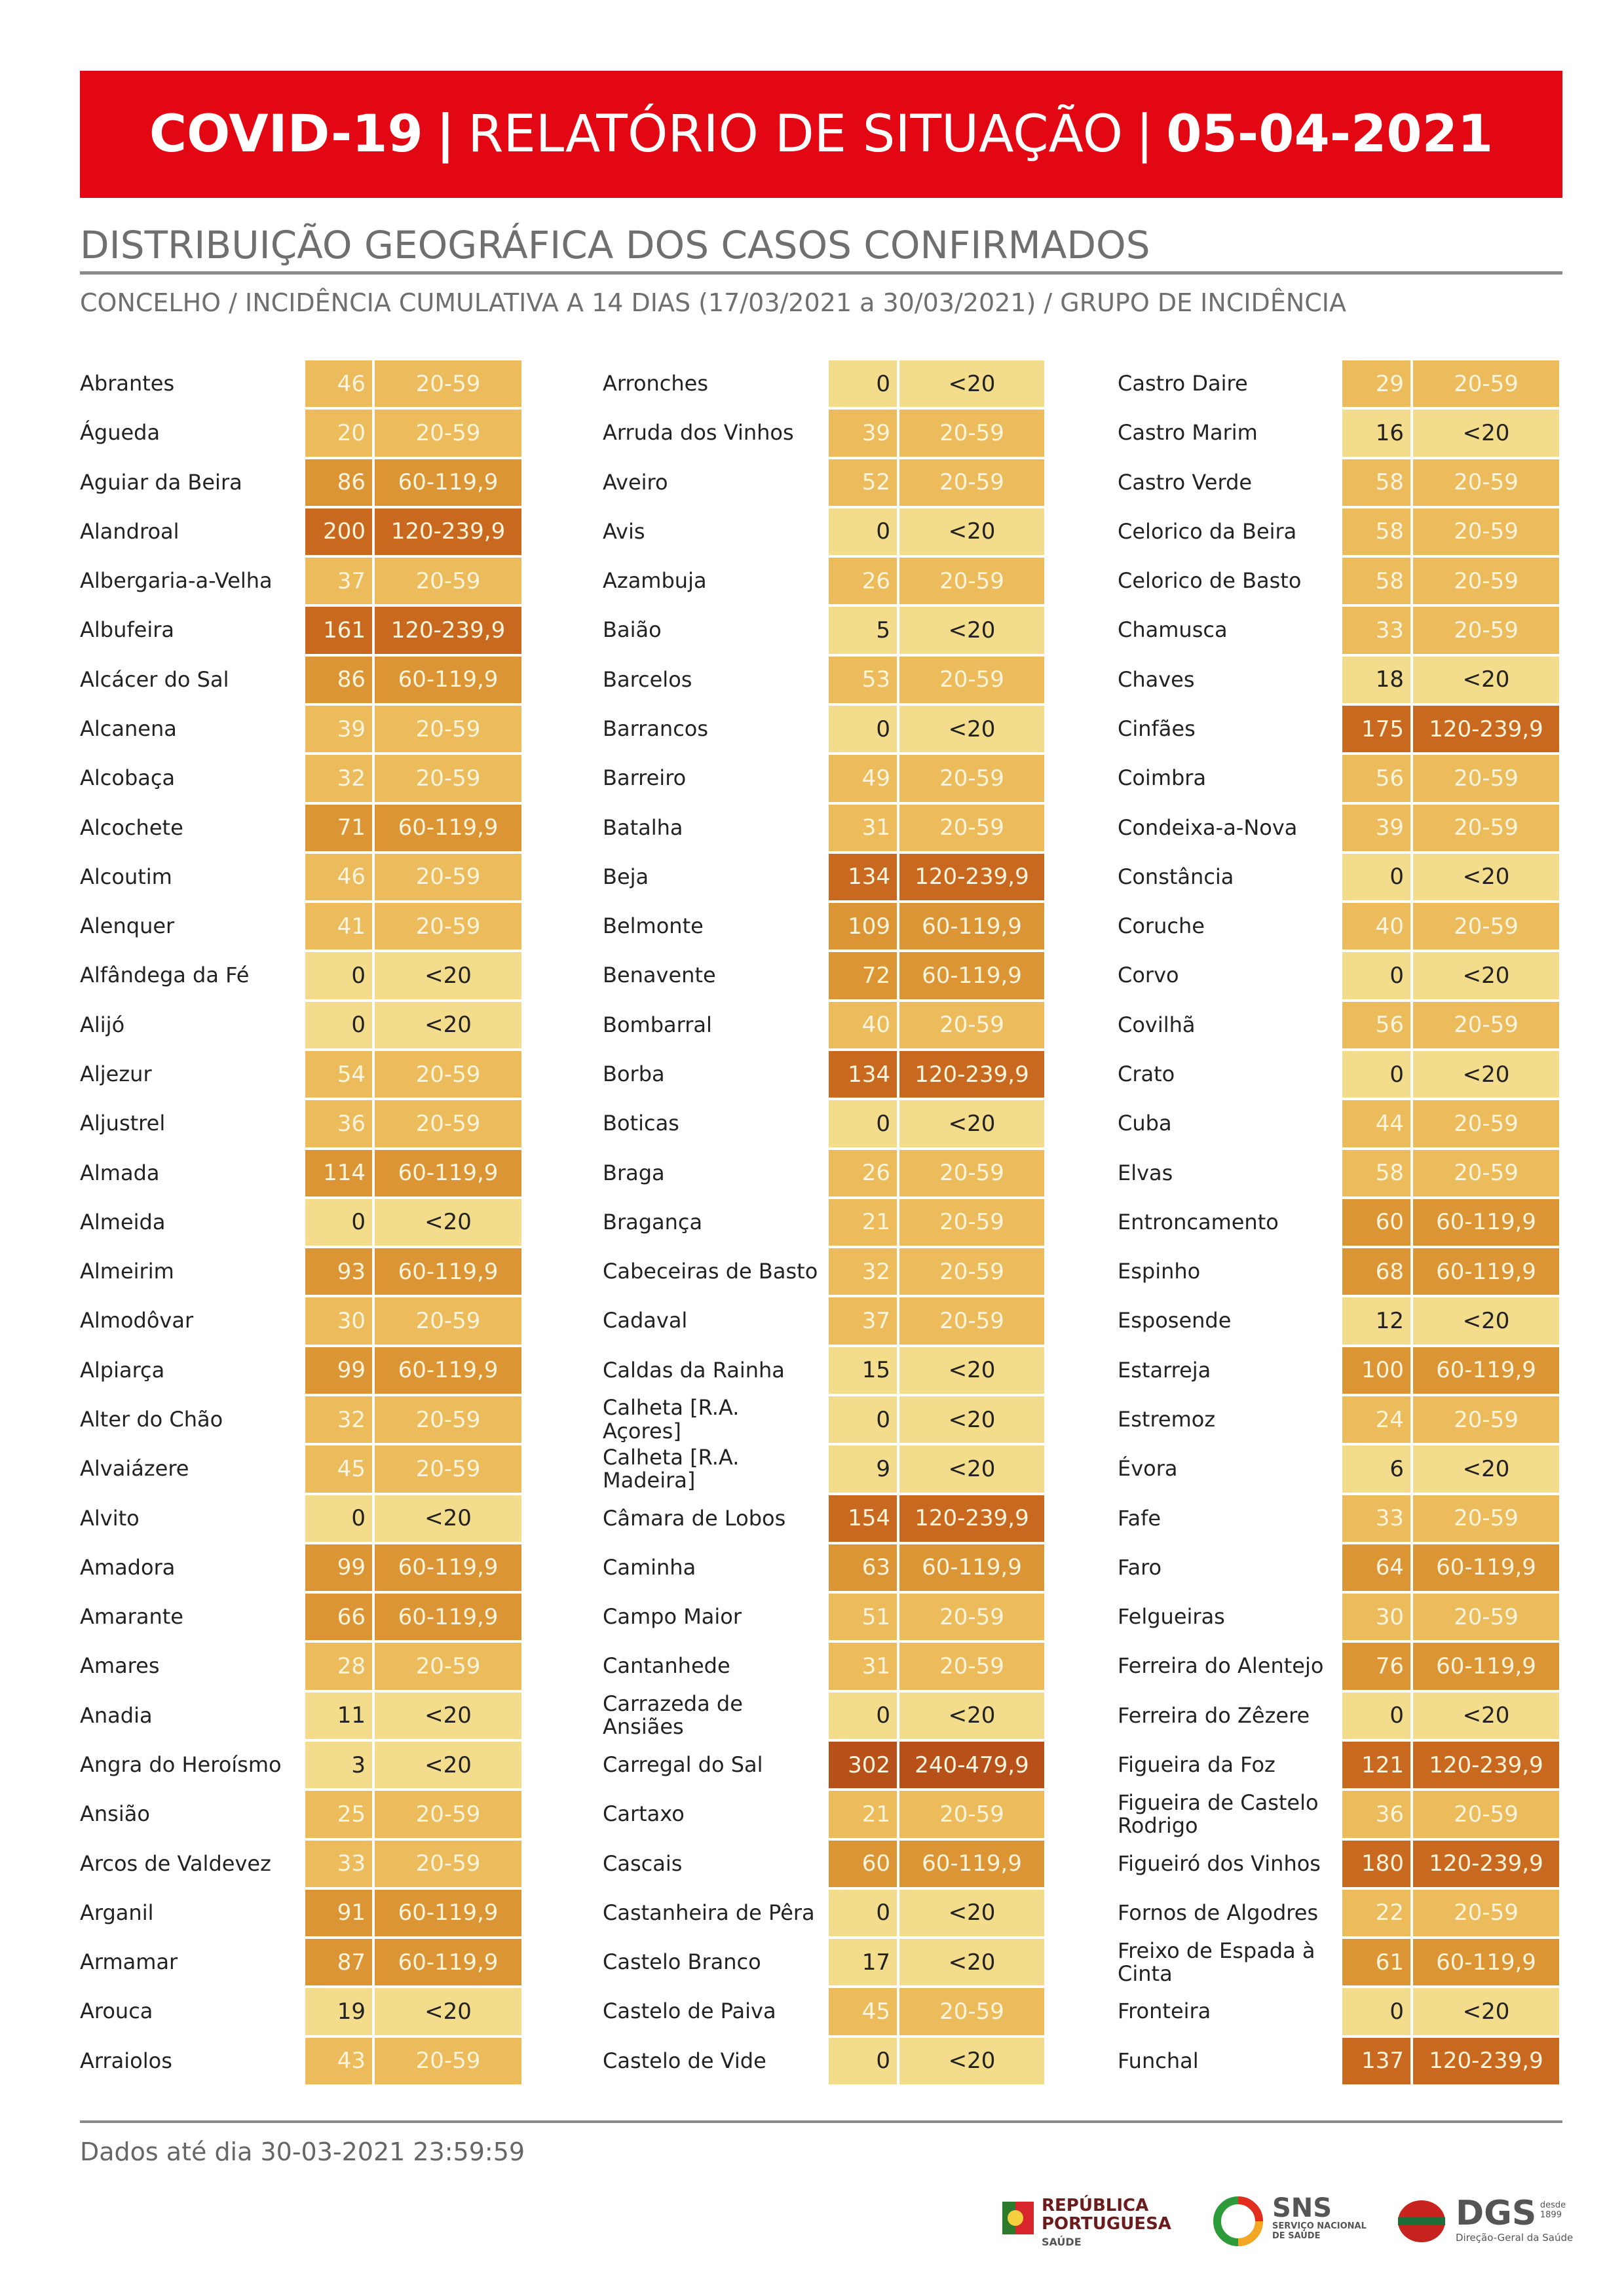  Describe the element at coordinates (1157, 1024) in the screenshot. I see `municipality-name: Covilhã` at that location.